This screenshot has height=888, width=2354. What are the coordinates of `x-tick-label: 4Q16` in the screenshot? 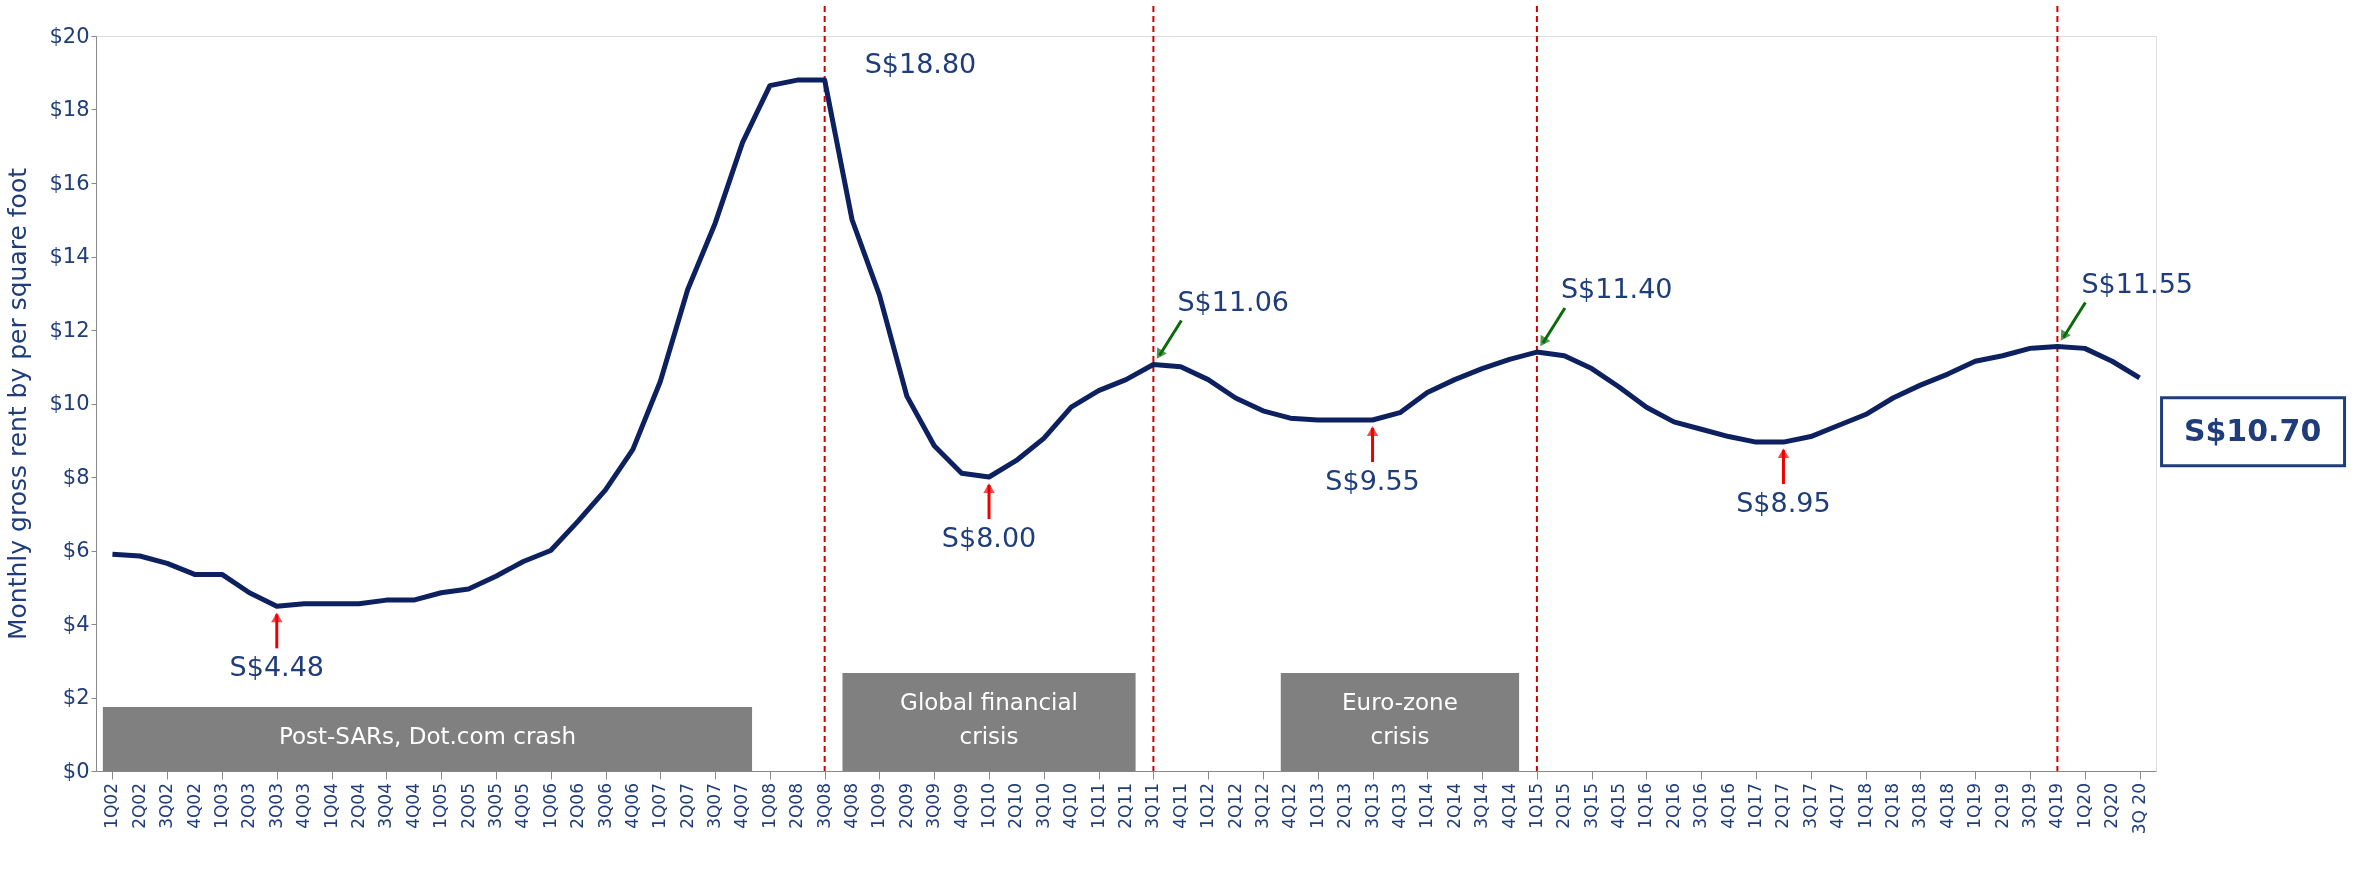 It's located at (1727, 806).